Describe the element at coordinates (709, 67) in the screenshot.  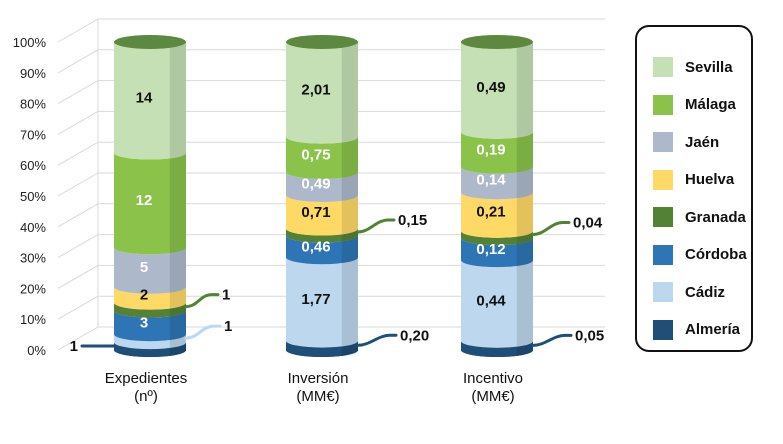
I see `legend-label: Sevilla` at that location.